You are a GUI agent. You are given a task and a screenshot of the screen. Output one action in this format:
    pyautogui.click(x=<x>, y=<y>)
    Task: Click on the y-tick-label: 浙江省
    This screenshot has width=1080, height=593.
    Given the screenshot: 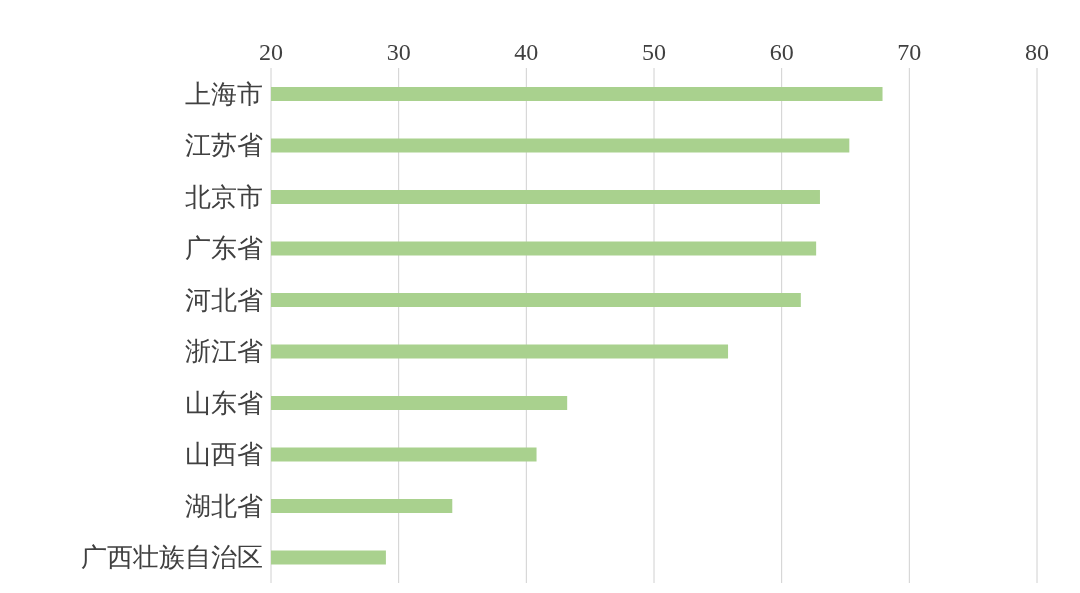 What is the action you would take?
    pyautogui.click(x=224, y=352)
    